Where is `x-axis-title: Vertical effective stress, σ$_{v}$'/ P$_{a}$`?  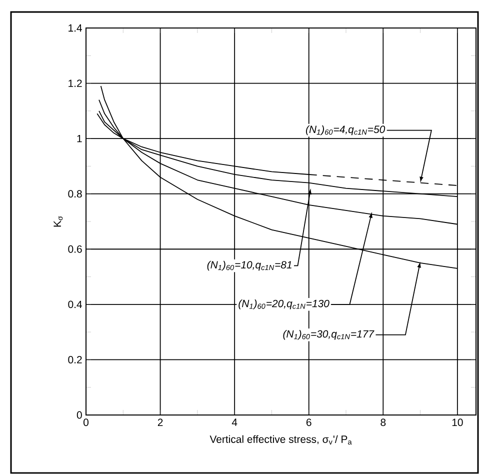 x-axis-title: Vertical effective stress, σ$_{v}$'/ P$_{a}$ is located at coordinates (281, 440).